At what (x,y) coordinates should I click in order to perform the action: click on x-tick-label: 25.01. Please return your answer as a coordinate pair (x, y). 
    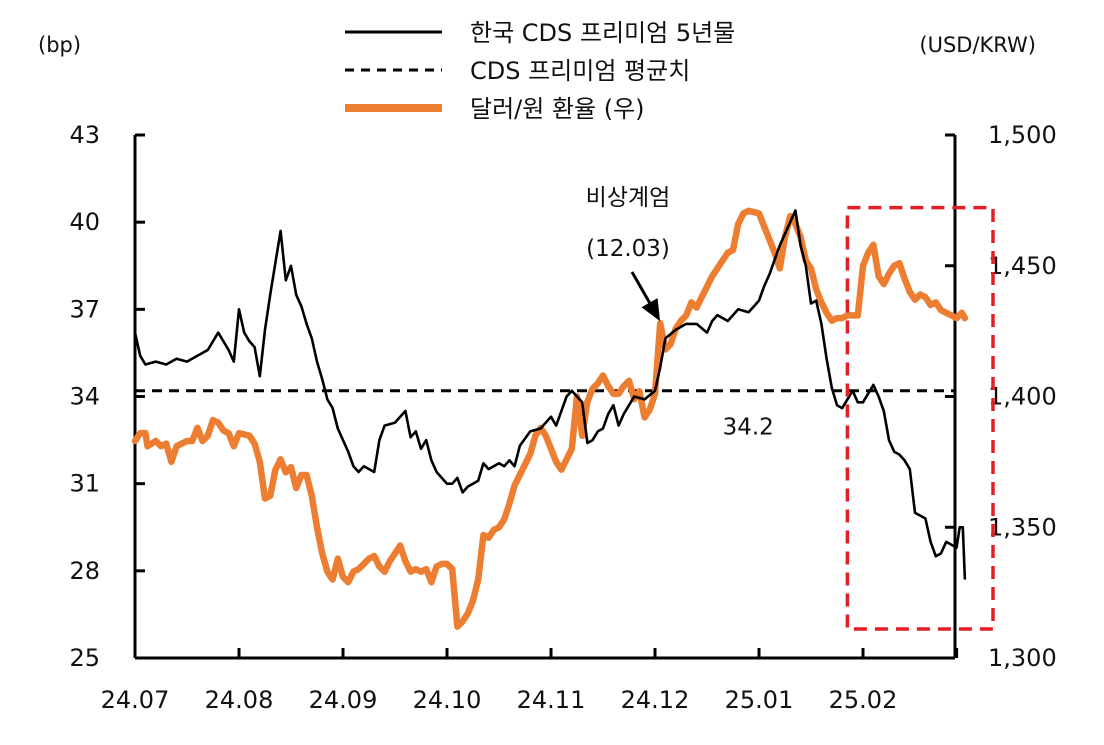
    Looking at the image, I should click on (759, 700).